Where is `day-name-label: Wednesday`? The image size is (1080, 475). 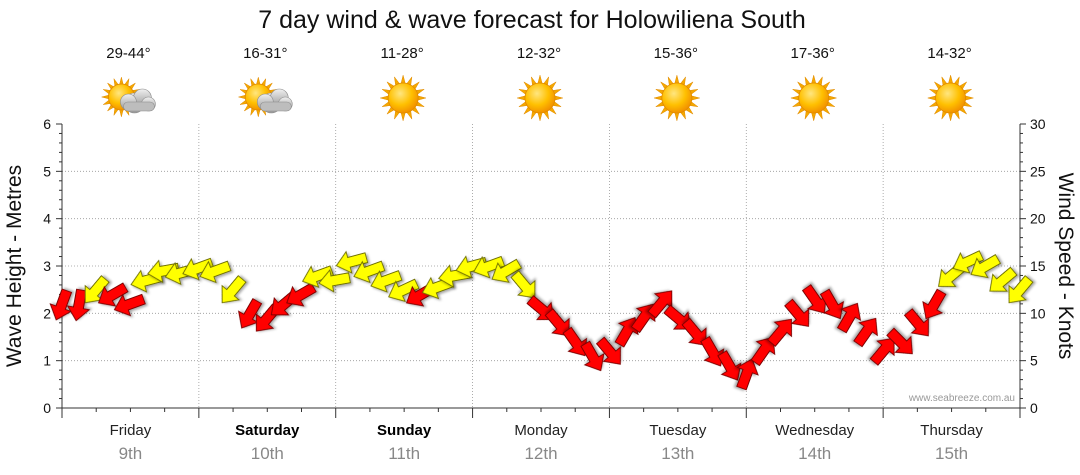 day-name-label: Wednesday is located at coordinates (814, 430).